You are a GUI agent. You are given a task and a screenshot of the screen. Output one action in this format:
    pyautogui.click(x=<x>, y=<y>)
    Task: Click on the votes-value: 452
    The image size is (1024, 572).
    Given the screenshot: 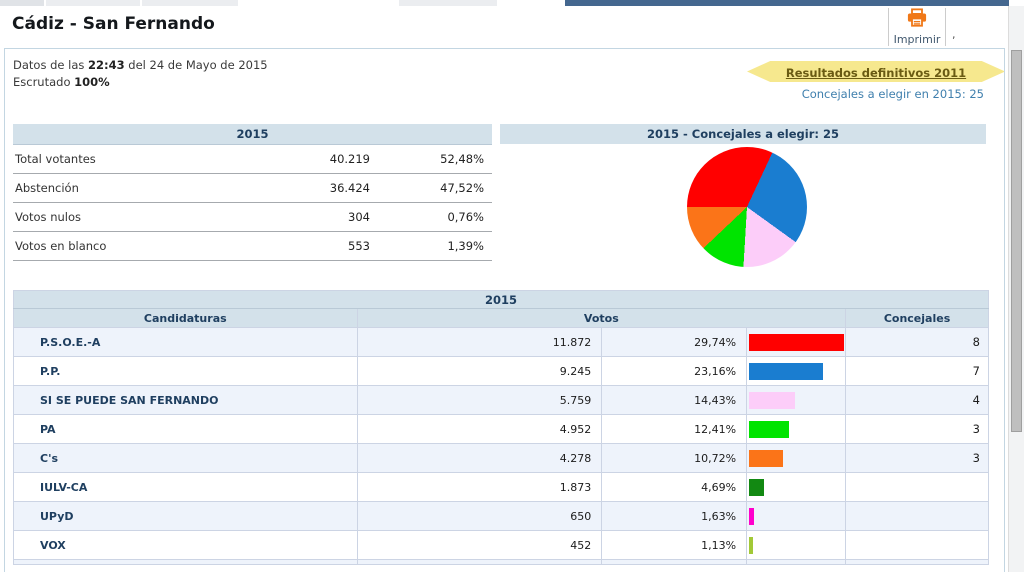 What is the action you would take?
    pyautogui.click(x=479, y=545)
    